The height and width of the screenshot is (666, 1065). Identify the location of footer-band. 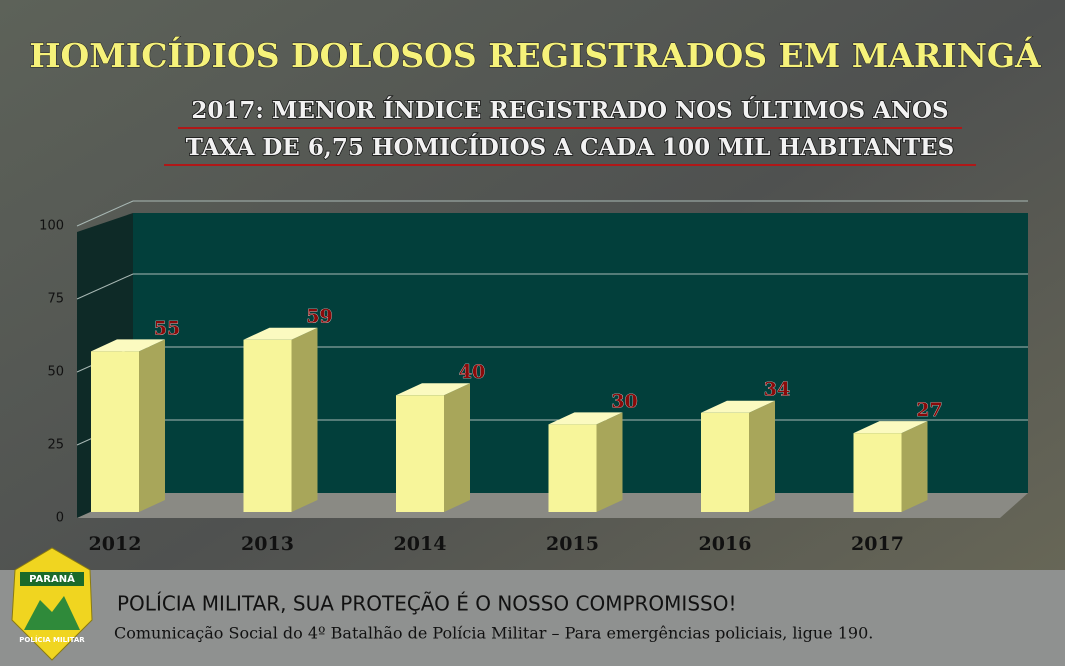
(532, 618).